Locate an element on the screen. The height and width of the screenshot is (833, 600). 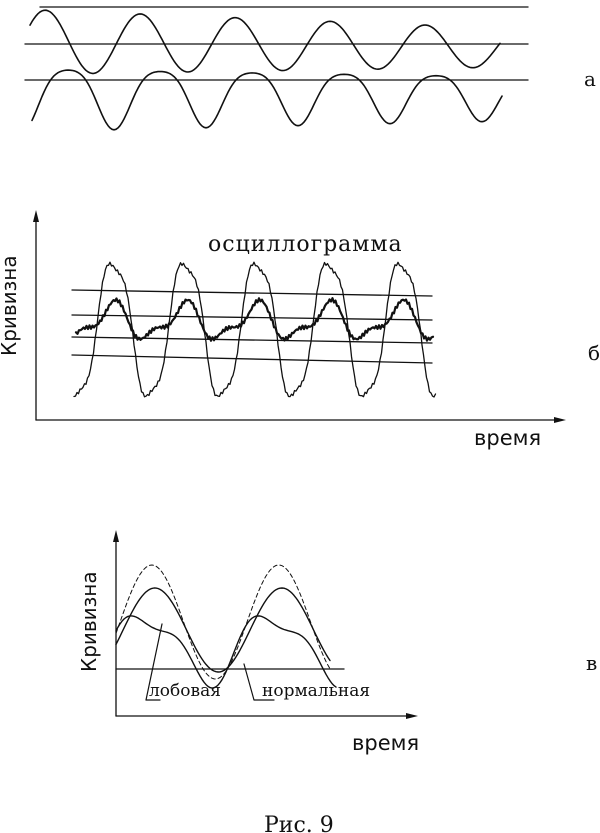
panel-a: а is located at coordinates (310, 68).